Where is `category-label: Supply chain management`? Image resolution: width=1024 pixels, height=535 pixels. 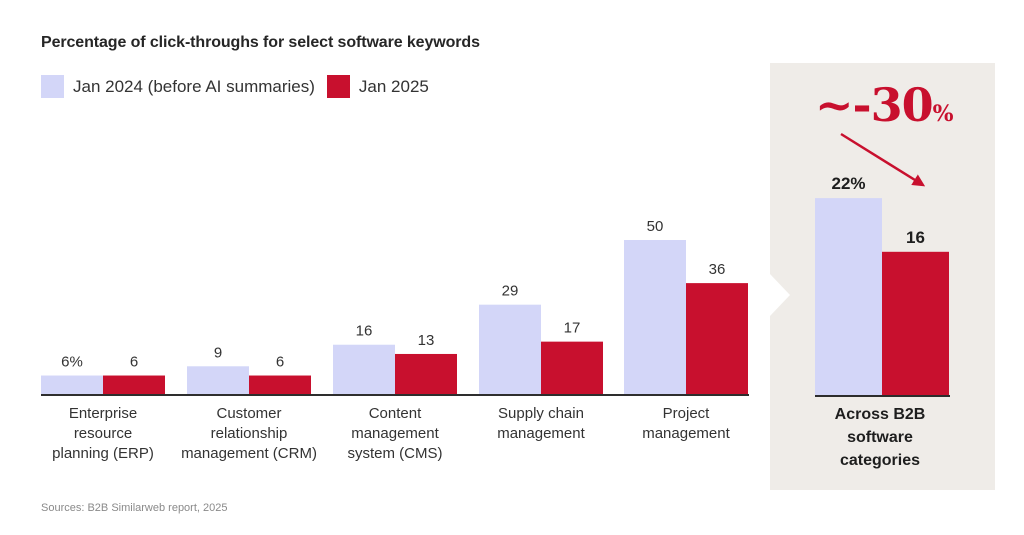
category-label: Supply chain management is located at coordinates (541, 424).